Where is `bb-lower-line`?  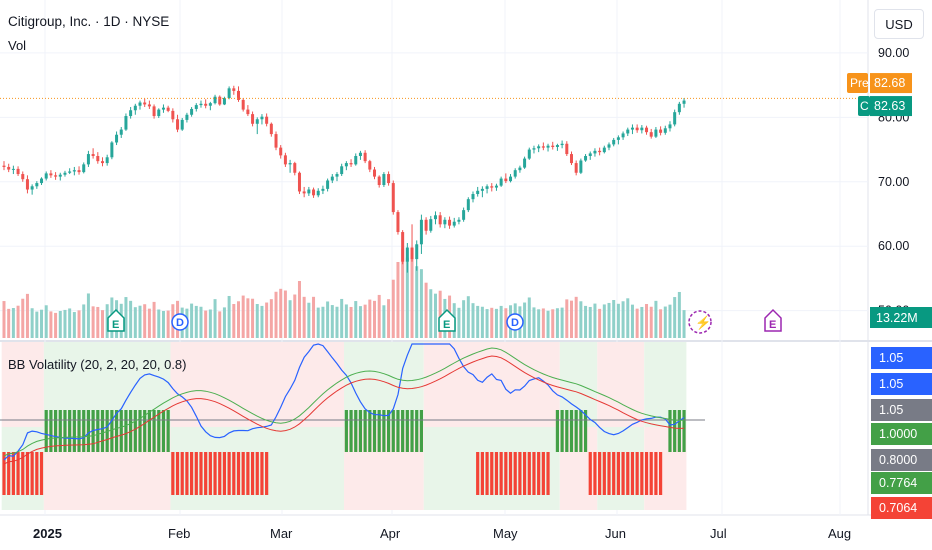 bb-lower-line is located at coordinates (344, 410).